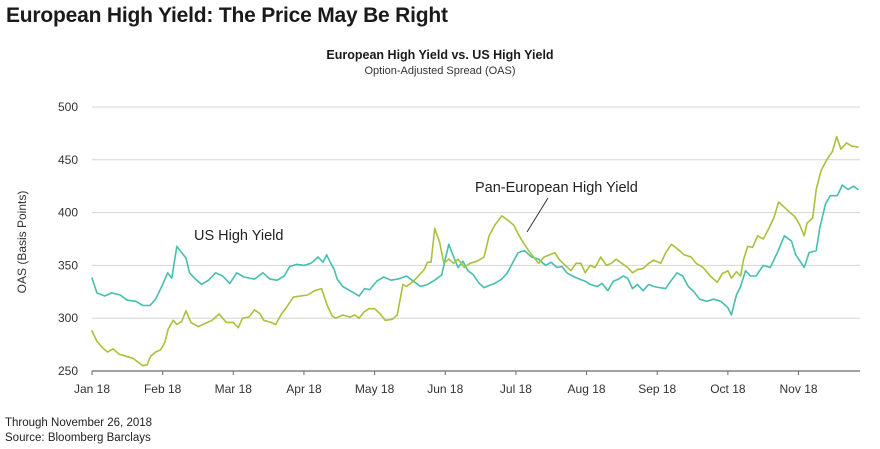  What do you see at coordinates (68, 160) in the screenshot?
I see `y-tick-450: 450` at bounding box center [68, 160].